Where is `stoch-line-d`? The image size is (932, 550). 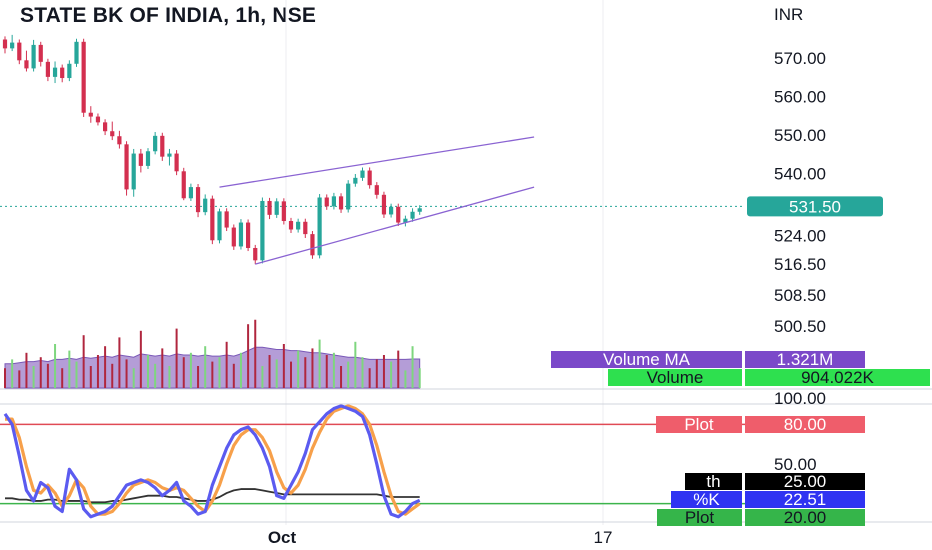
stoch-line-d is located at coordinates (213, 460).